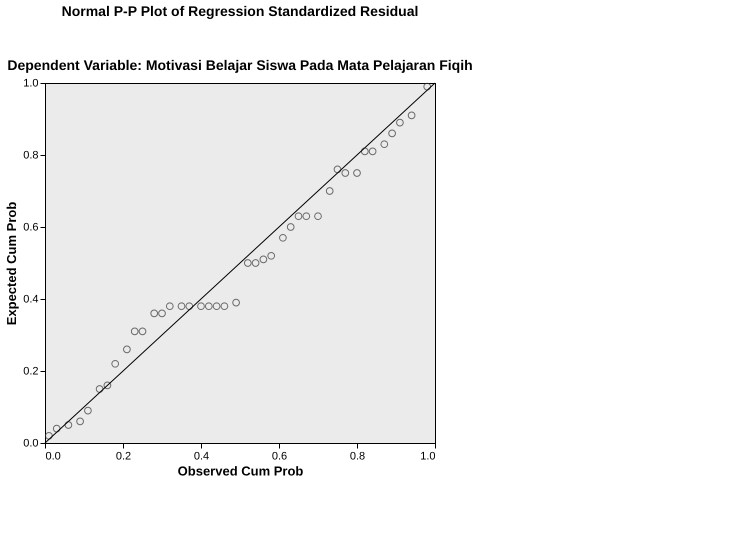 Image resolution: width=729 pixels, height=560 pixels. Describe the element at coordinates (358, 456) in the screenshot. I see `x-tick-label: 0.8` at that location.